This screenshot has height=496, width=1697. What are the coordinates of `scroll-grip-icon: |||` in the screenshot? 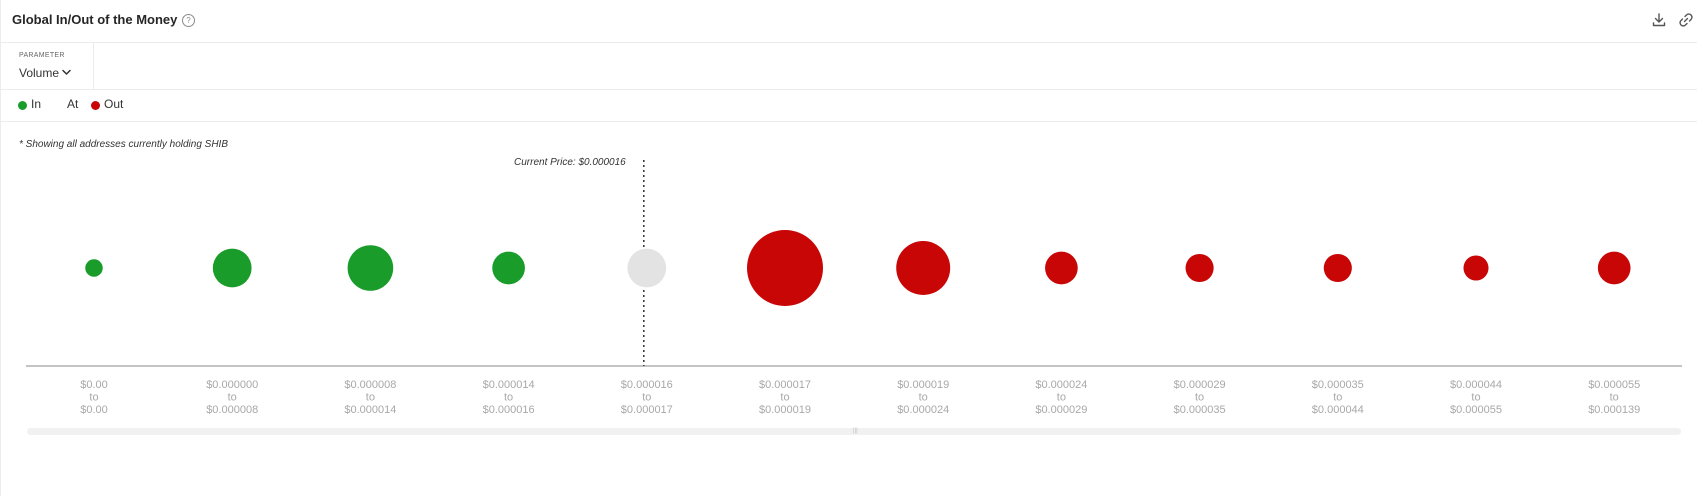 It's located at (855, 431).